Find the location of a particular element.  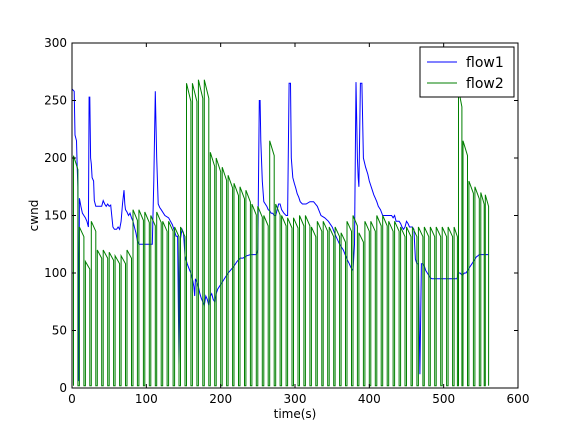

x-tick-label: 400 is located at coordinates (369, 399).